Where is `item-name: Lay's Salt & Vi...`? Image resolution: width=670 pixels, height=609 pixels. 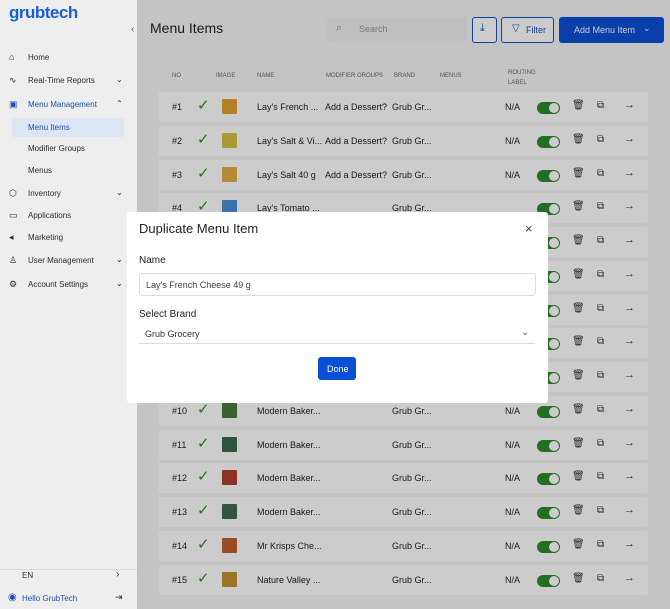 item-name: Lay's Salt & Vi... is located at coordinates (290, 140).